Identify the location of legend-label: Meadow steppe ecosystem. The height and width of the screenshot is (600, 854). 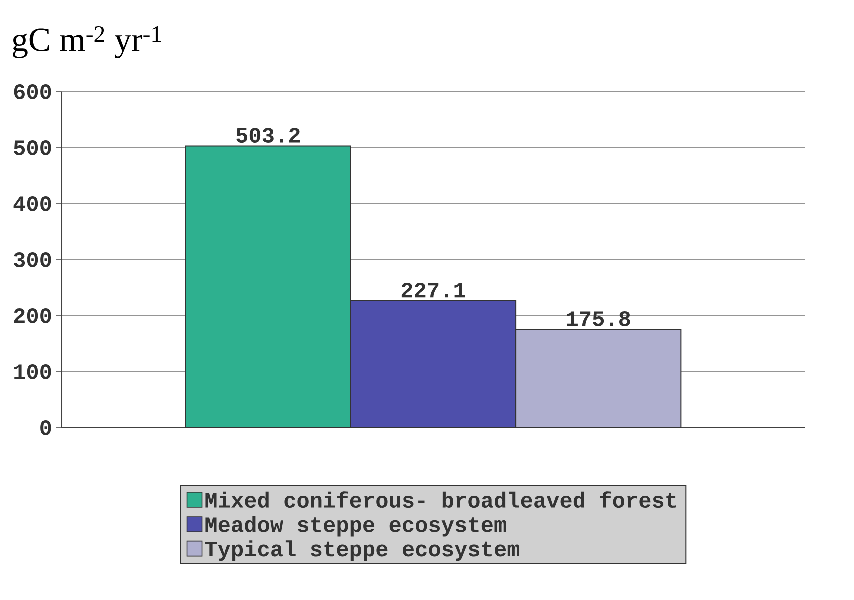
(356, 526).